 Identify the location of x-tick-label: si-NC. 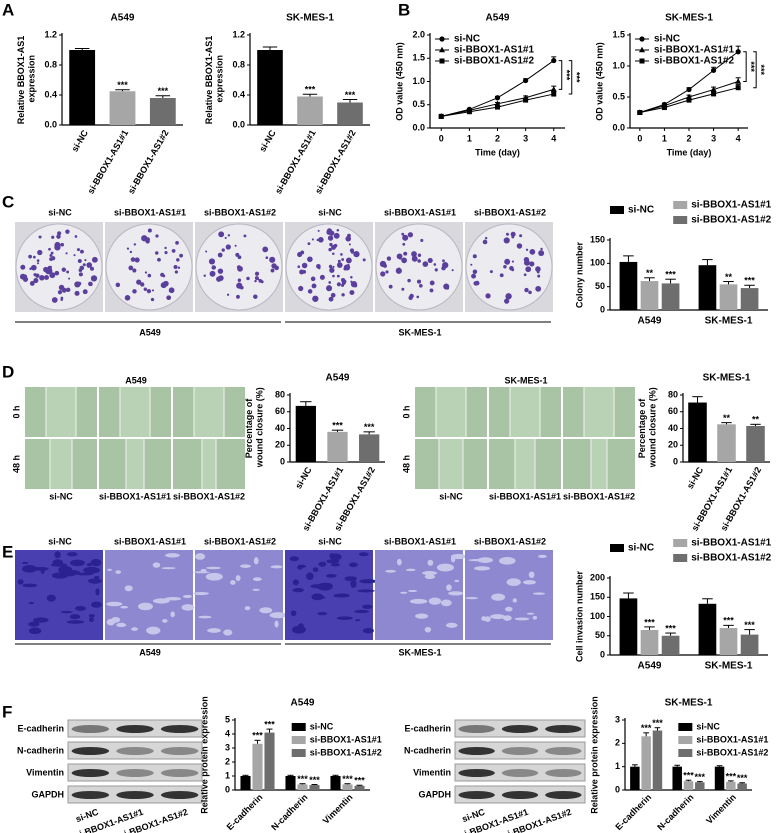
(303, 478).